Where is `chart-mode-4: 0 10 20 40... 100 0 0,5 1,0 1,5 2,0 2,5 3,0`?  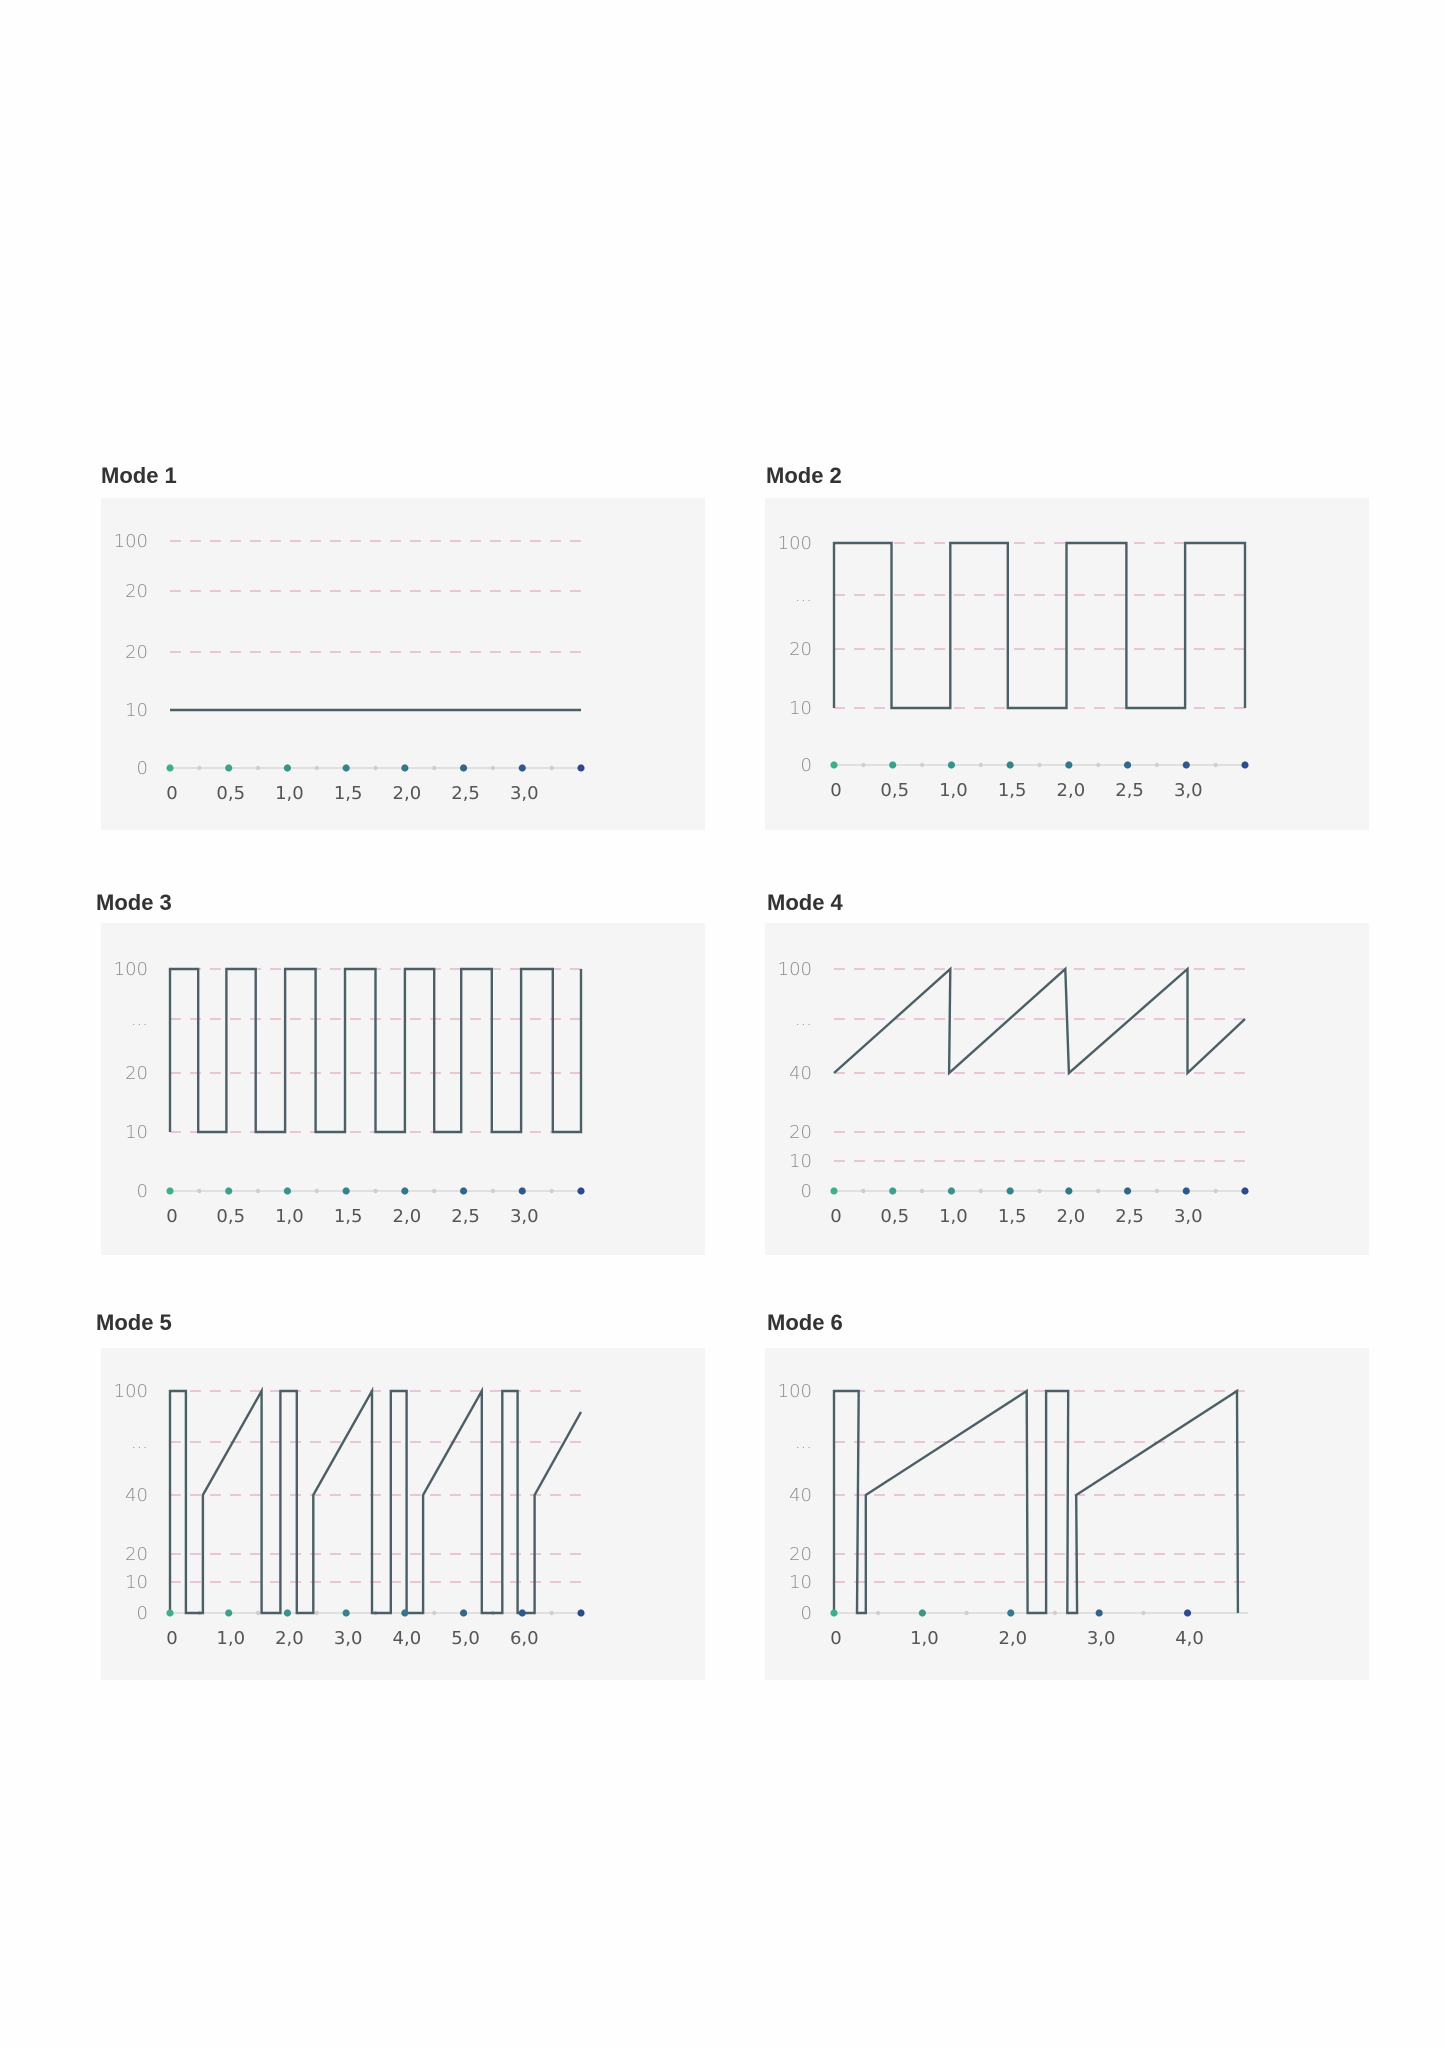 chart-mode-4: 0 10 20 40... 100 0 0,5 1,0 1,5 2,0 2,5 3,0 is located at coordinates (1013, 1093).